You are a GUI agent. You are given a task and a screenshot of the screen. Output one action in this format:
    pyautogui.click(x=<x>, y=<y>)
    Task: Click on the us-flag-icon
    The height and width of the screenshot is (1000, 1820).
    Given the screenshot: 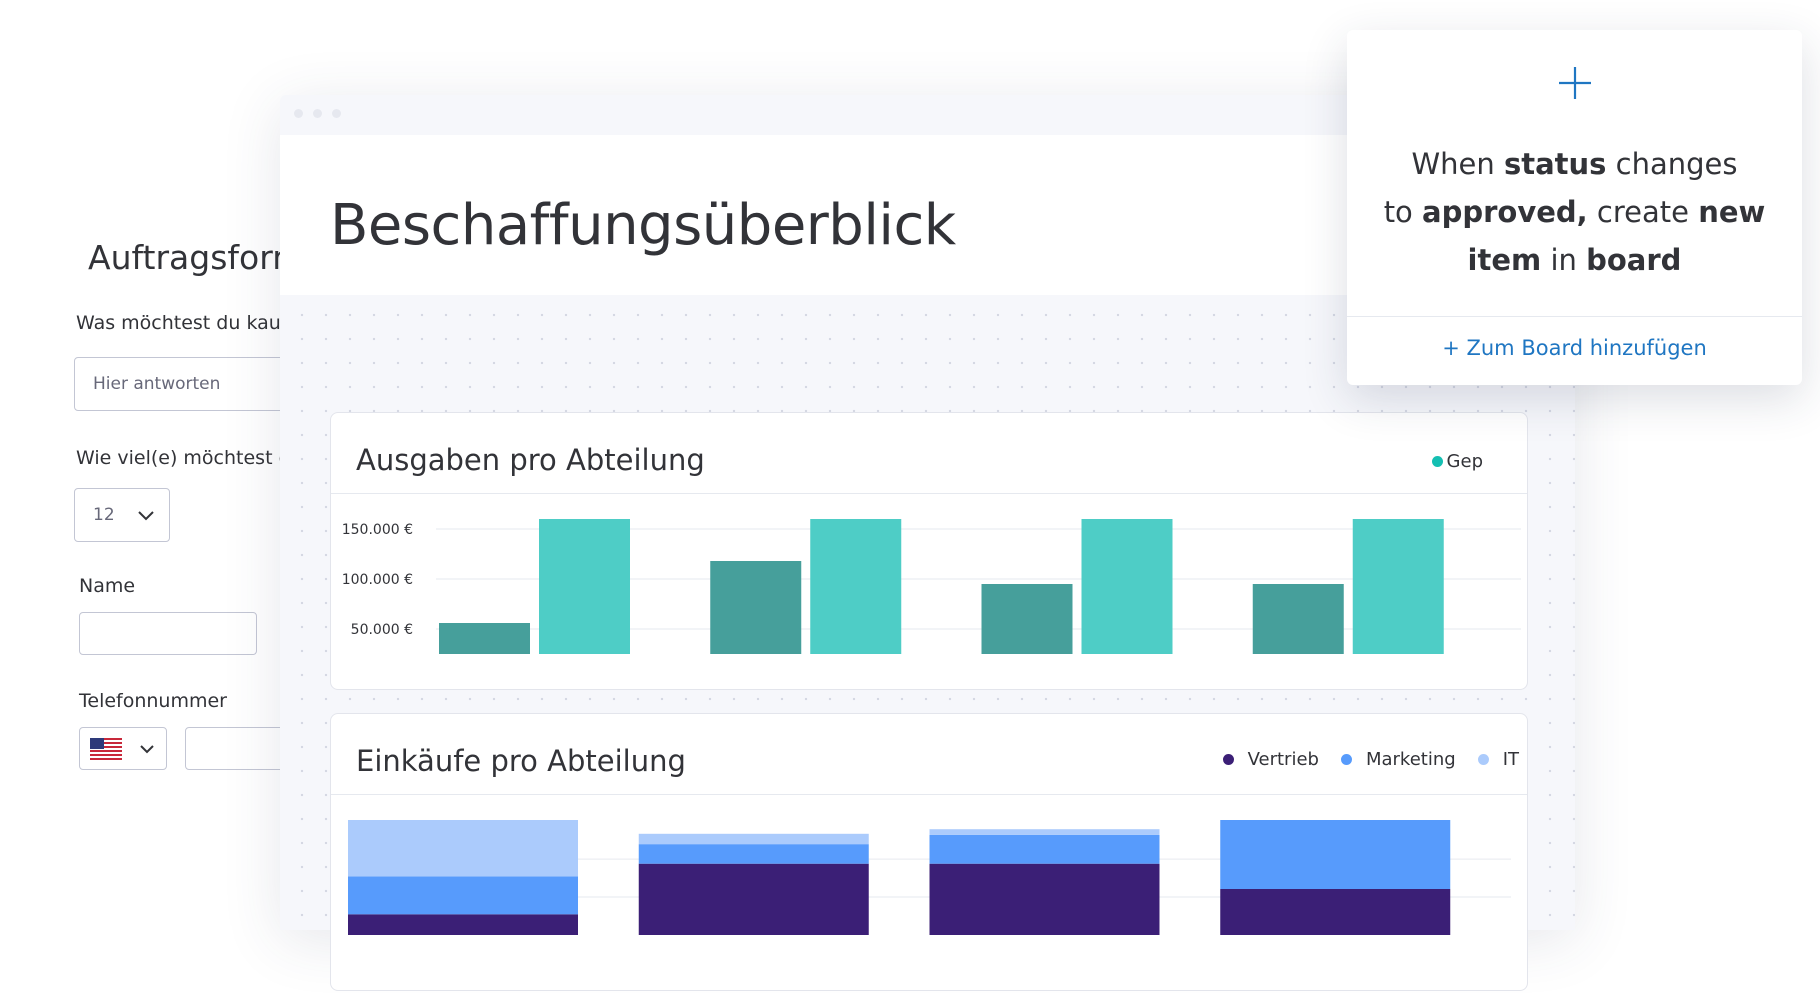 What is the action you would take?
    pyautogui.click(x=106, y=748)
    